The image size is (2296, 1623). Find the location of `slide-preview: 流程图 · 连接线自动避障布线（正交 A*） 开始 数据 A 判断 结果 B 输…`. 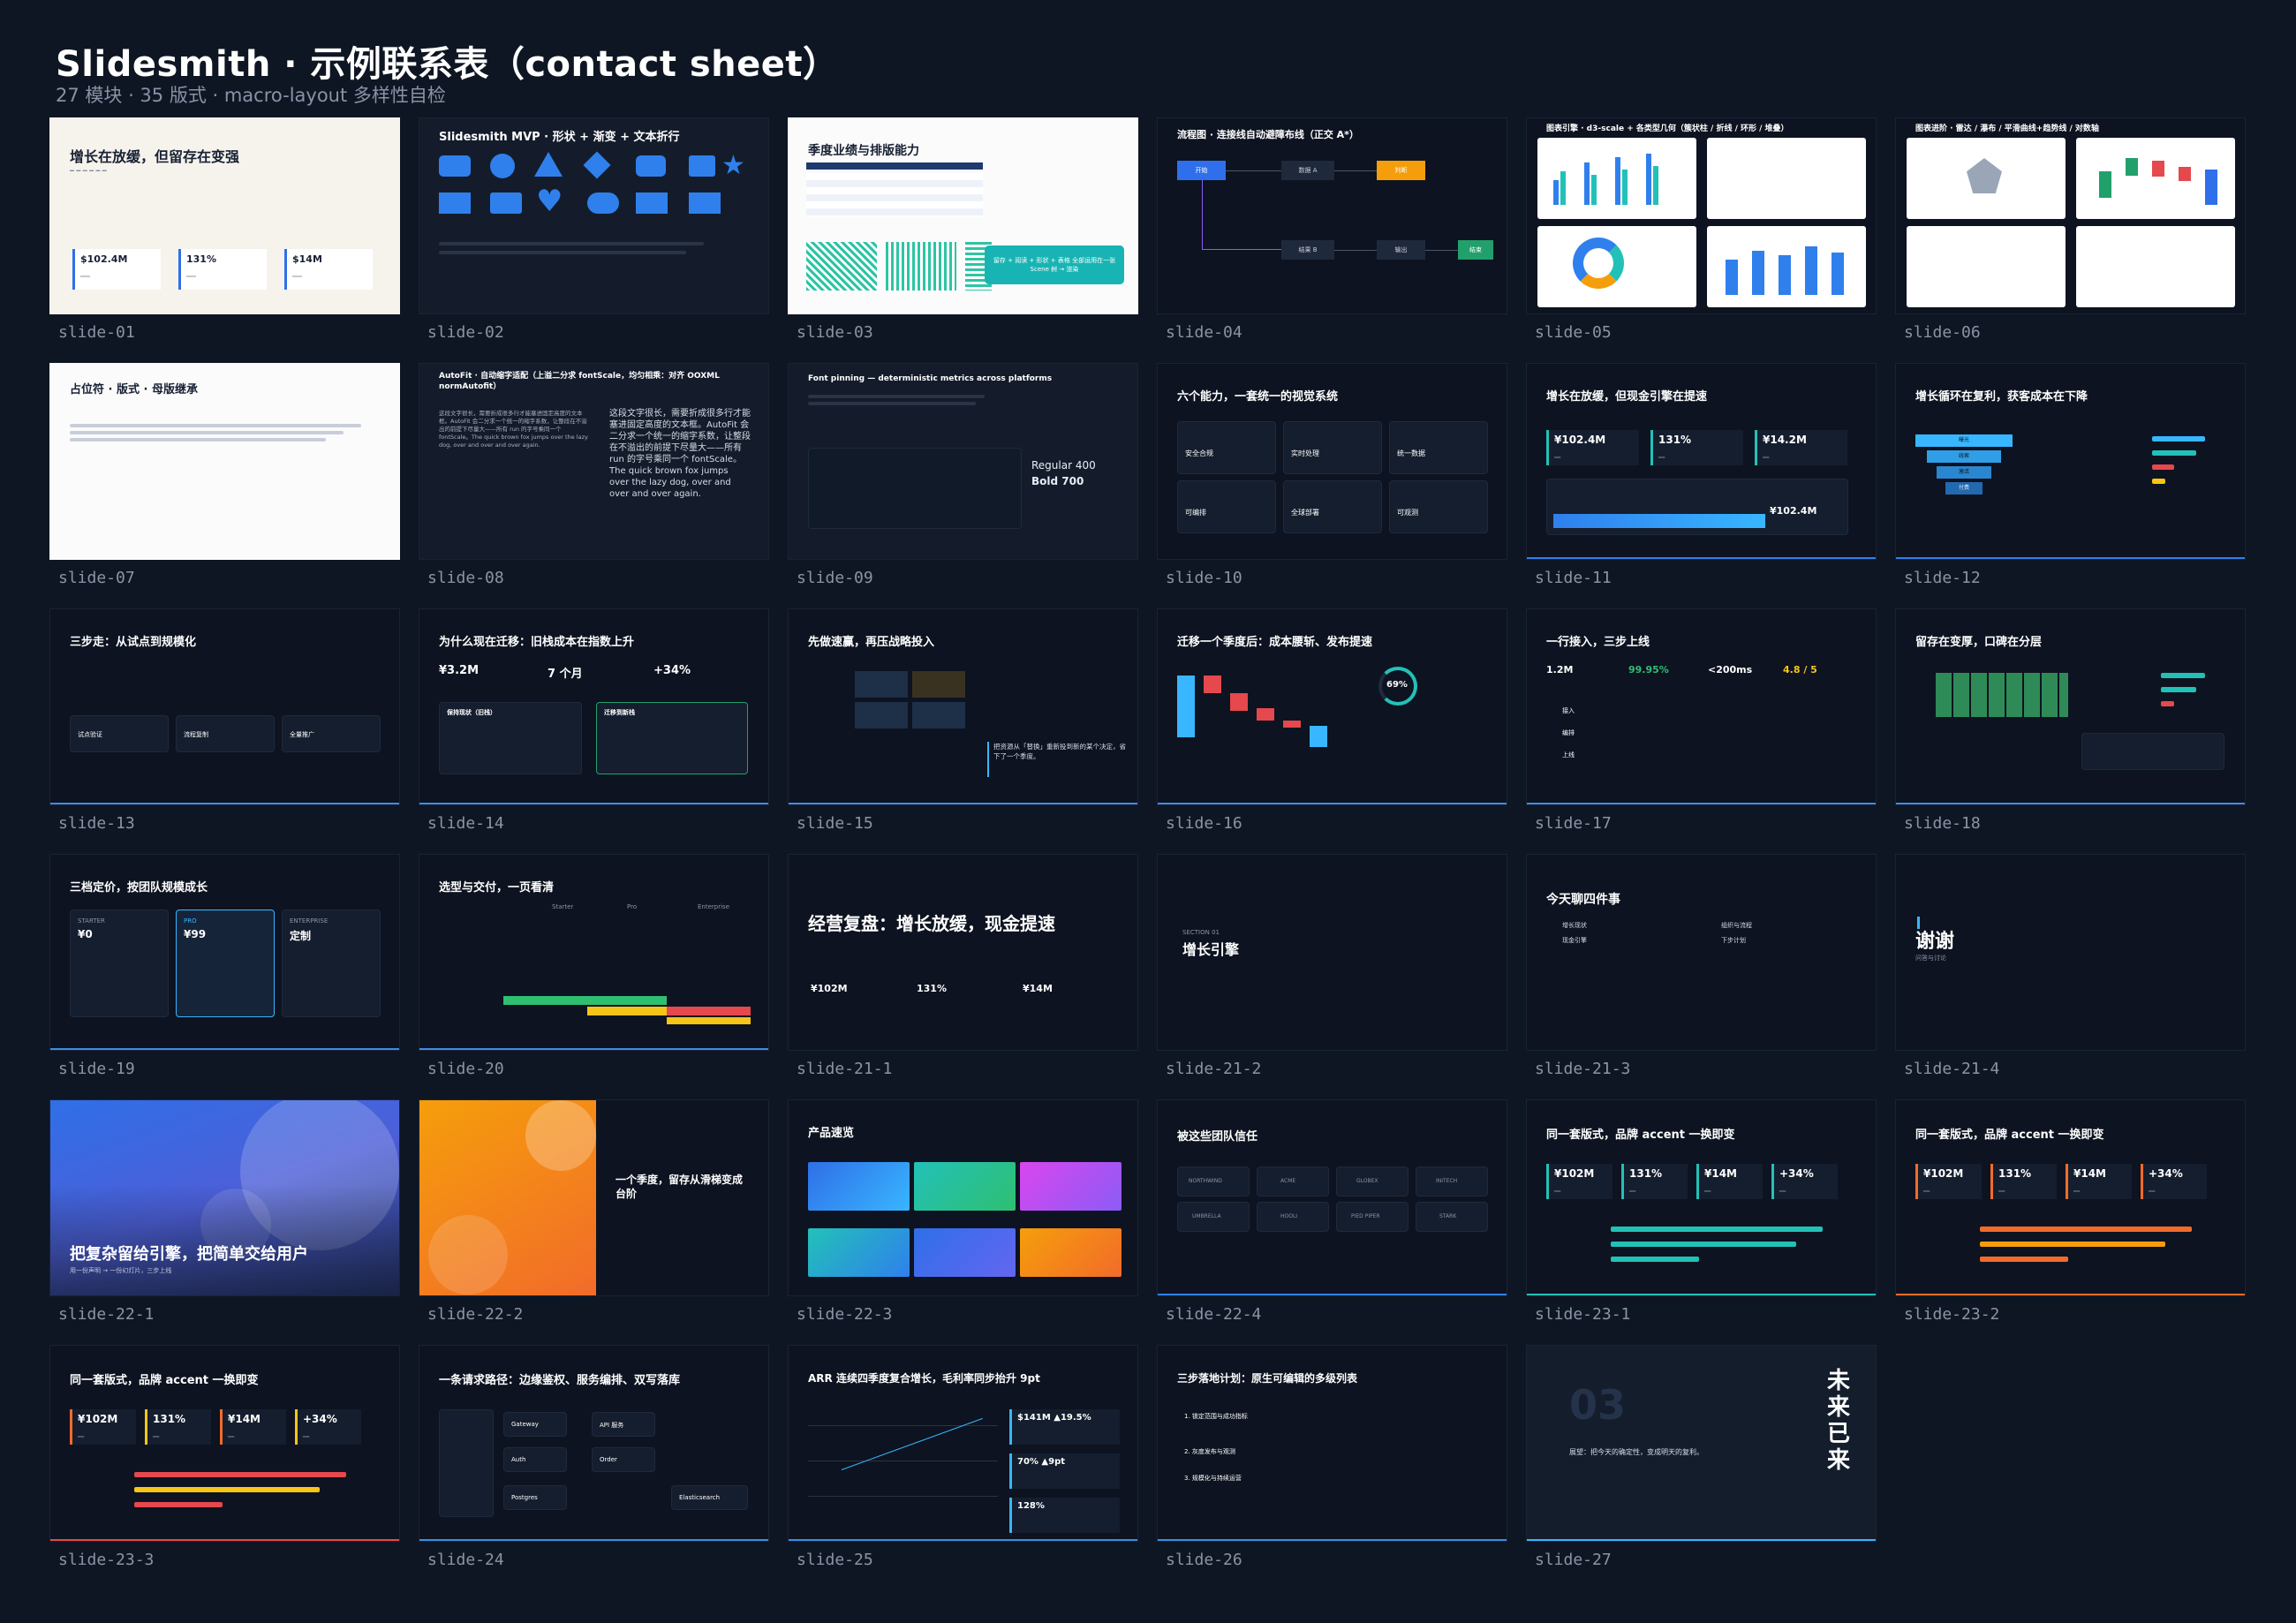

slide-preview: 流程图 · 连接线自动避障布线（正交 A*） 开始 数据 A 判断 结果 B 输… is located at coordinates (1332, 215).